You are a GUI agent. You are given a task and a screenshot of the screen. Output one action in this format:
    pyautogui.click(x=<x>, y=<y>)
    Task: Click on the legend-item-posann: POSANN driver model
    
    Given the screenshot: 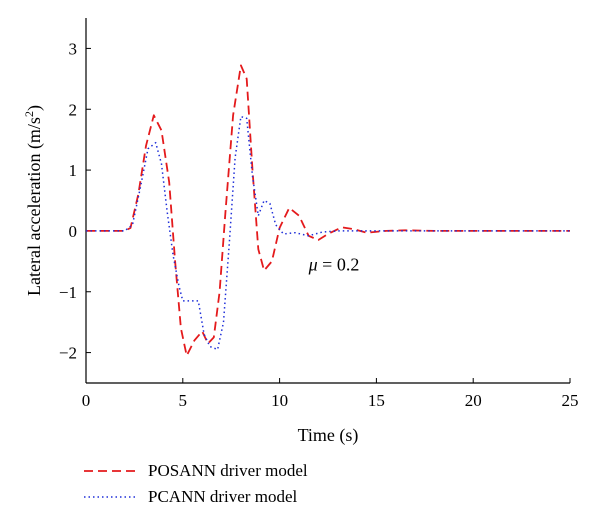 What is the action you would take?
    pyautogui.click(x=196, y=471)
    